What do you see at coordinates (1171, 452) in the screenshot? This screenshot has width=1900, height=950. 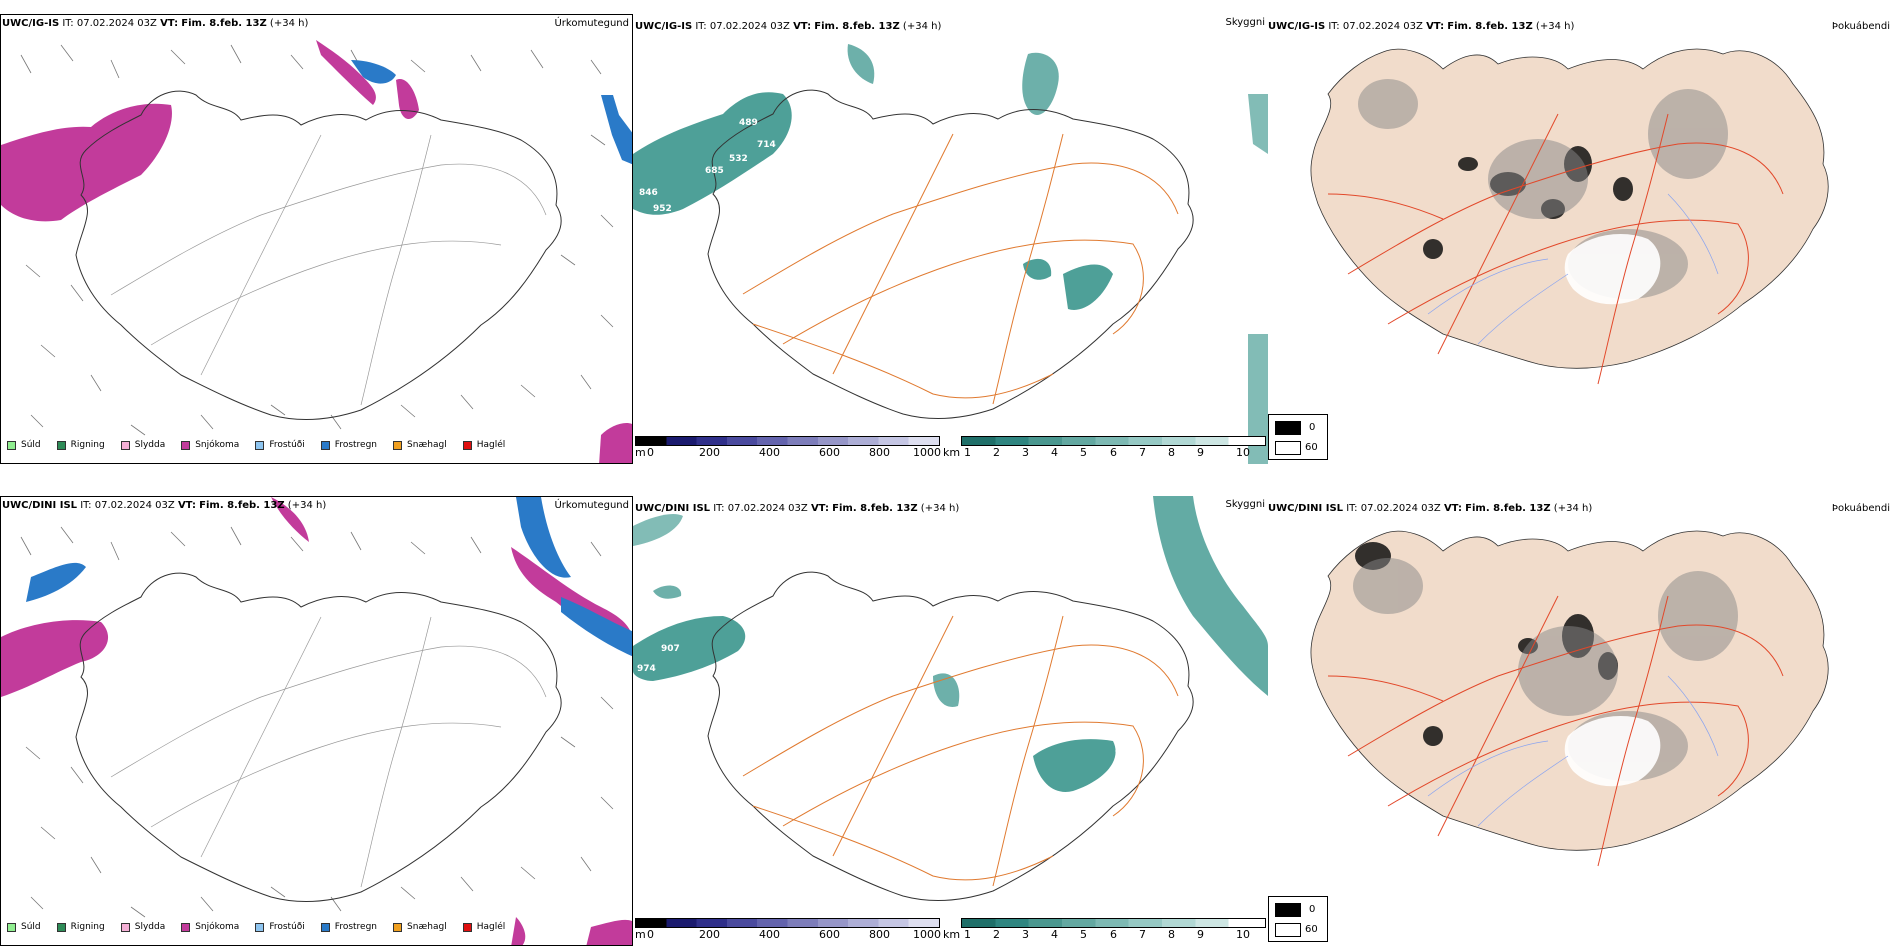 I see `vis-tick: 8` at bounding box center [1171, 452].